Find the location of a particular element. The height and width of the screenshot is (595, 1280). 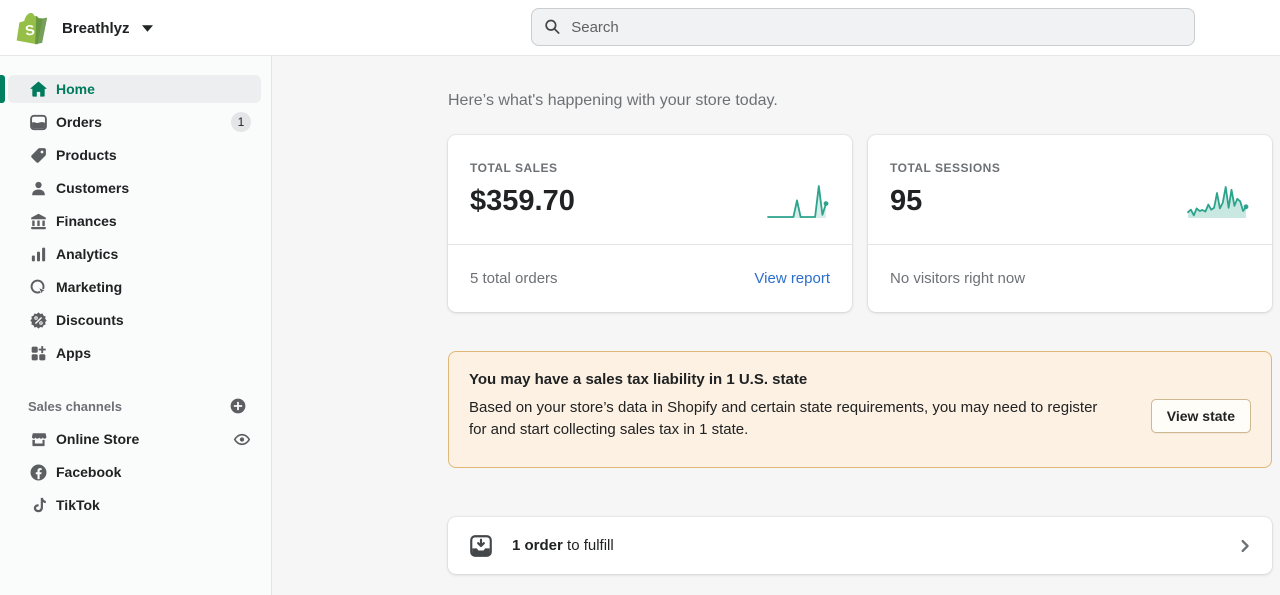

preview-online-store-button is located at coordinates (242, 439).